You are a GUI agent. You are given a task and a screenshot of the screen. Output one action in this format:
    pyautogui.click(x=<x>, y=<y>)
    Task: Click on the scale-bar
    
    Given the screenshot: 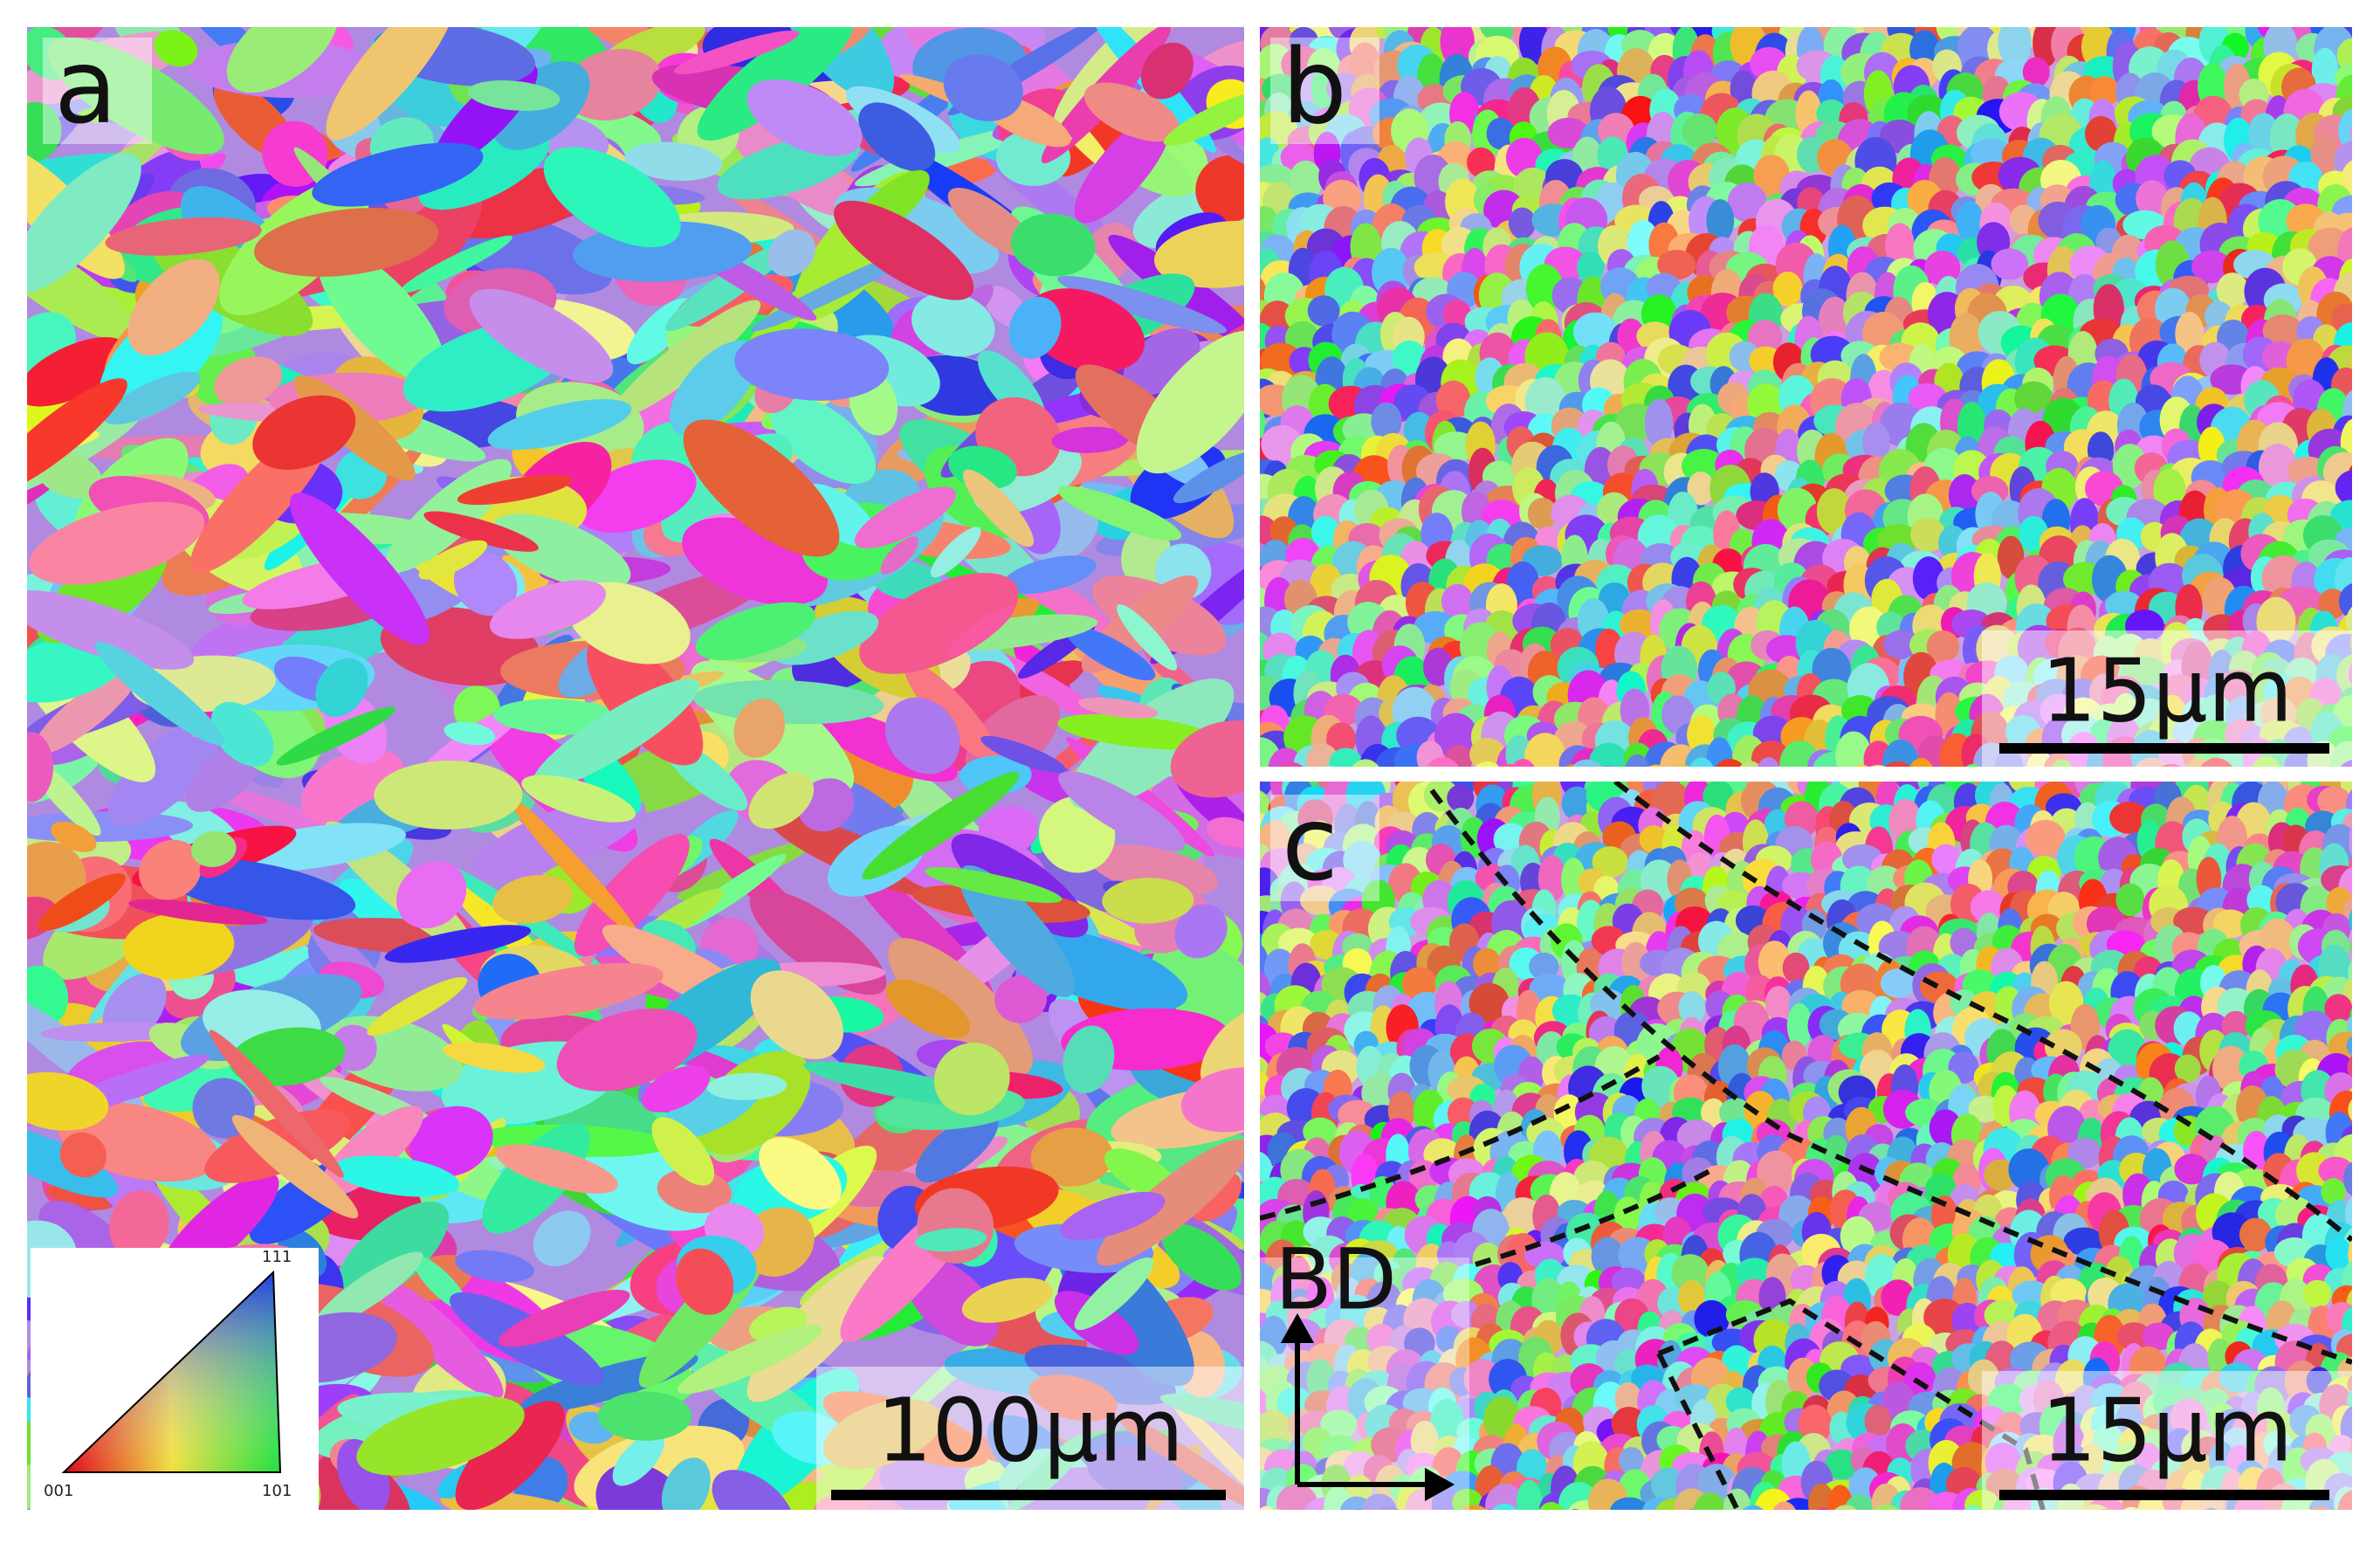 What is the action you would take?
    pyautogui.click(x=2164, y=748)
    